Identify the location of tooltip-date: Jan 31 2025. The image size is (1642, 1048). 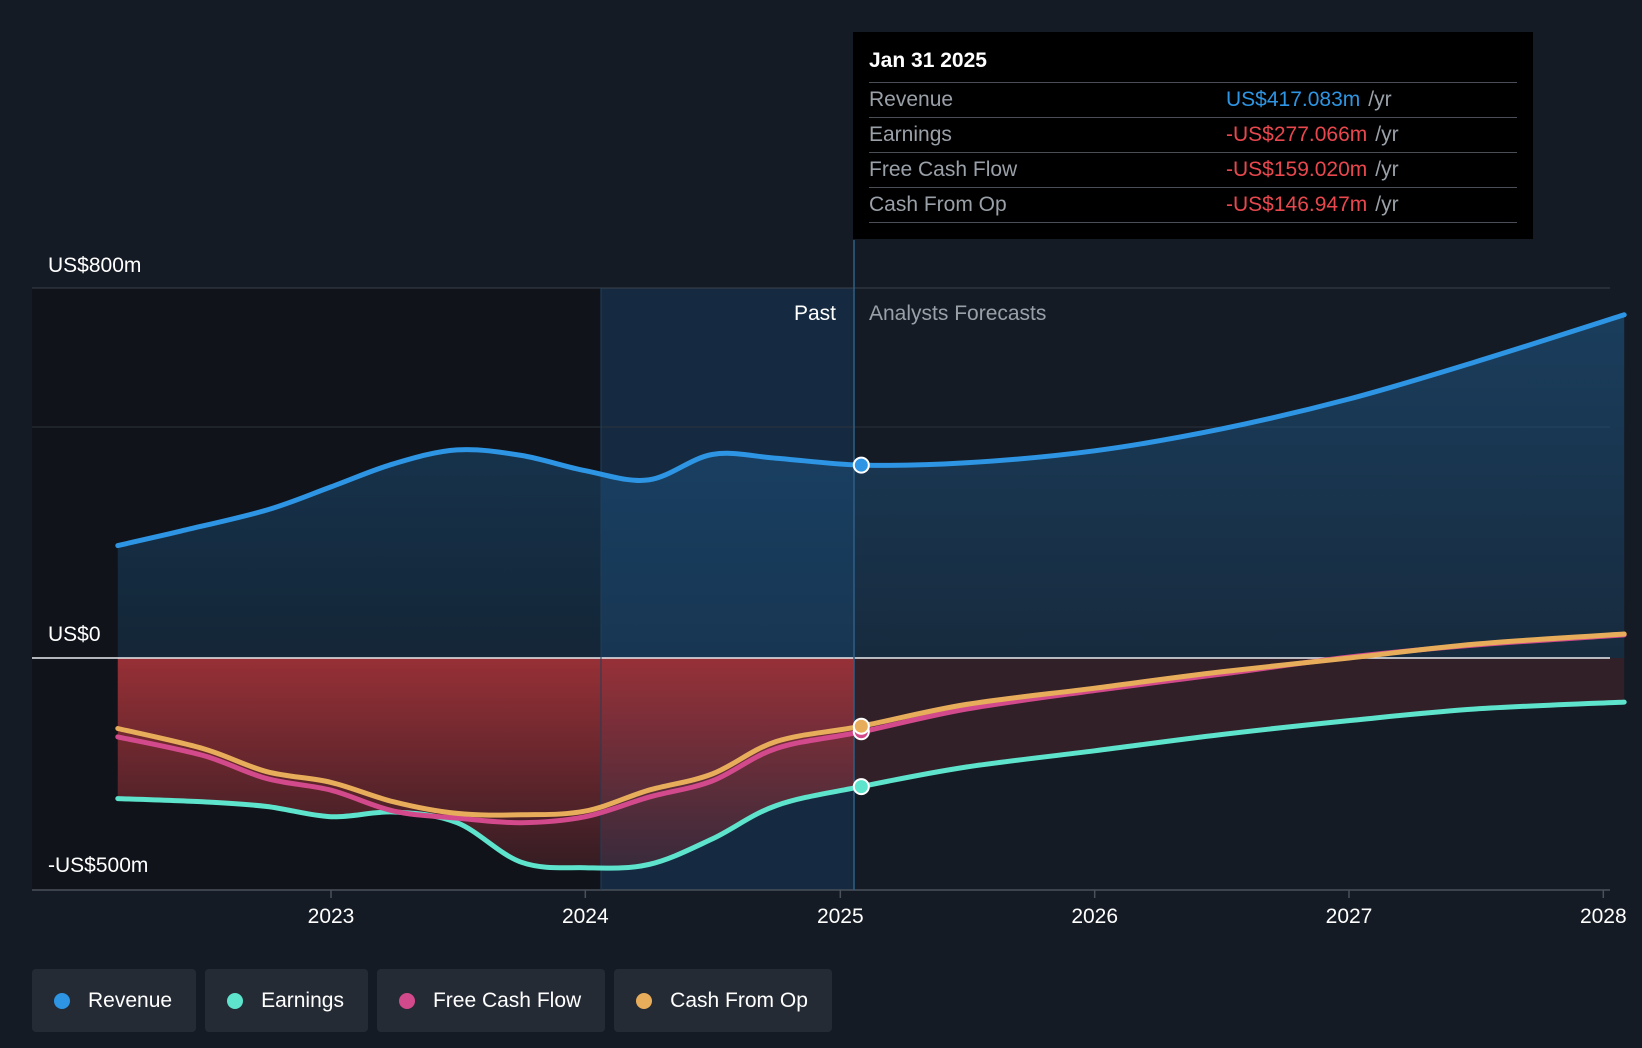
(1193, 64).